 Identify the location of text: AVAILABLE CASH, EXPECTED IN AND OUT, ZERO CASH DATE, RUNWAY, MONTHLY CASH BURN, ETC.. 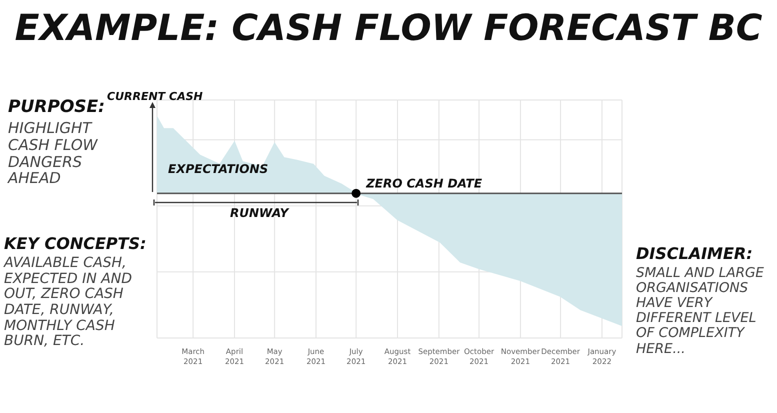
(69, 302).